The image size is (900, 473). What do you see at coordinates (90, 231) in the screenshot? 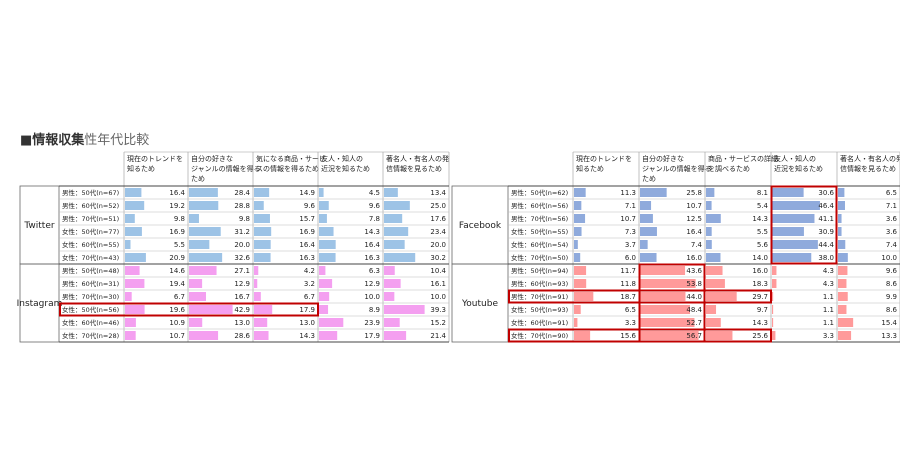
I see `row-label: 女性：50代(n=77)` at bounding box center [90, 231].